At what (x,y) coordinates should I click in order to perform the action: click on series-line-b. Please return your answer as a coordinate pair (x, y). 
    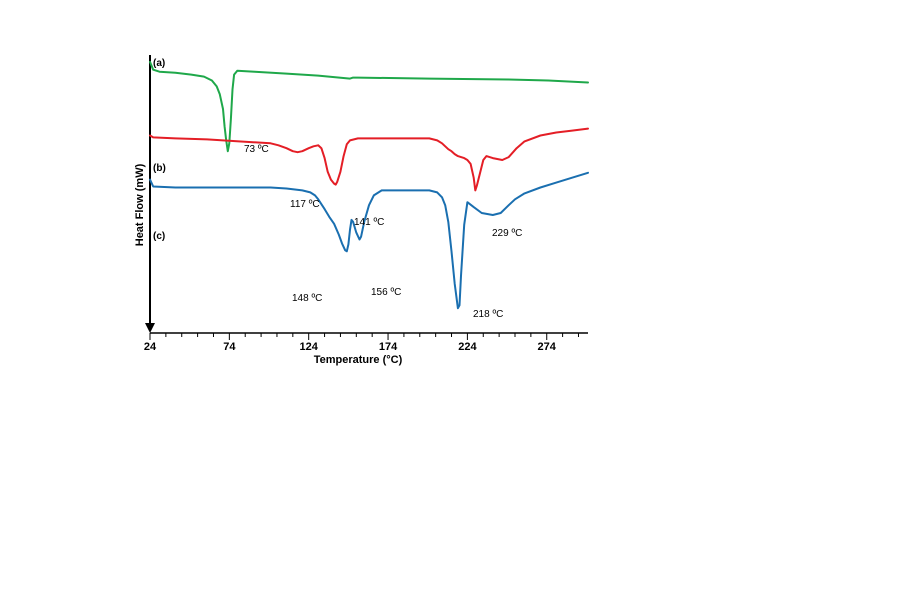
    Looking at the image, I should click on (369, 159).